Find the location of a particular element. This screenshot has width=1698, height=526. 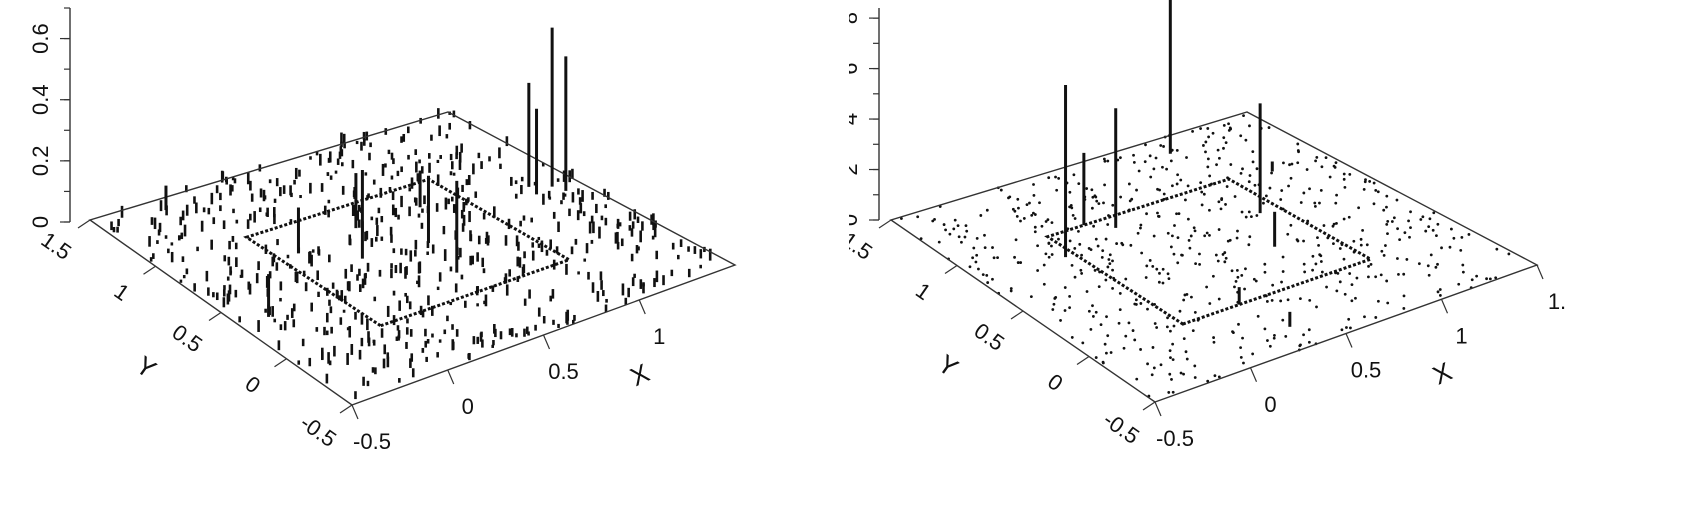

inner-square is located at coordinates (1209, 251).